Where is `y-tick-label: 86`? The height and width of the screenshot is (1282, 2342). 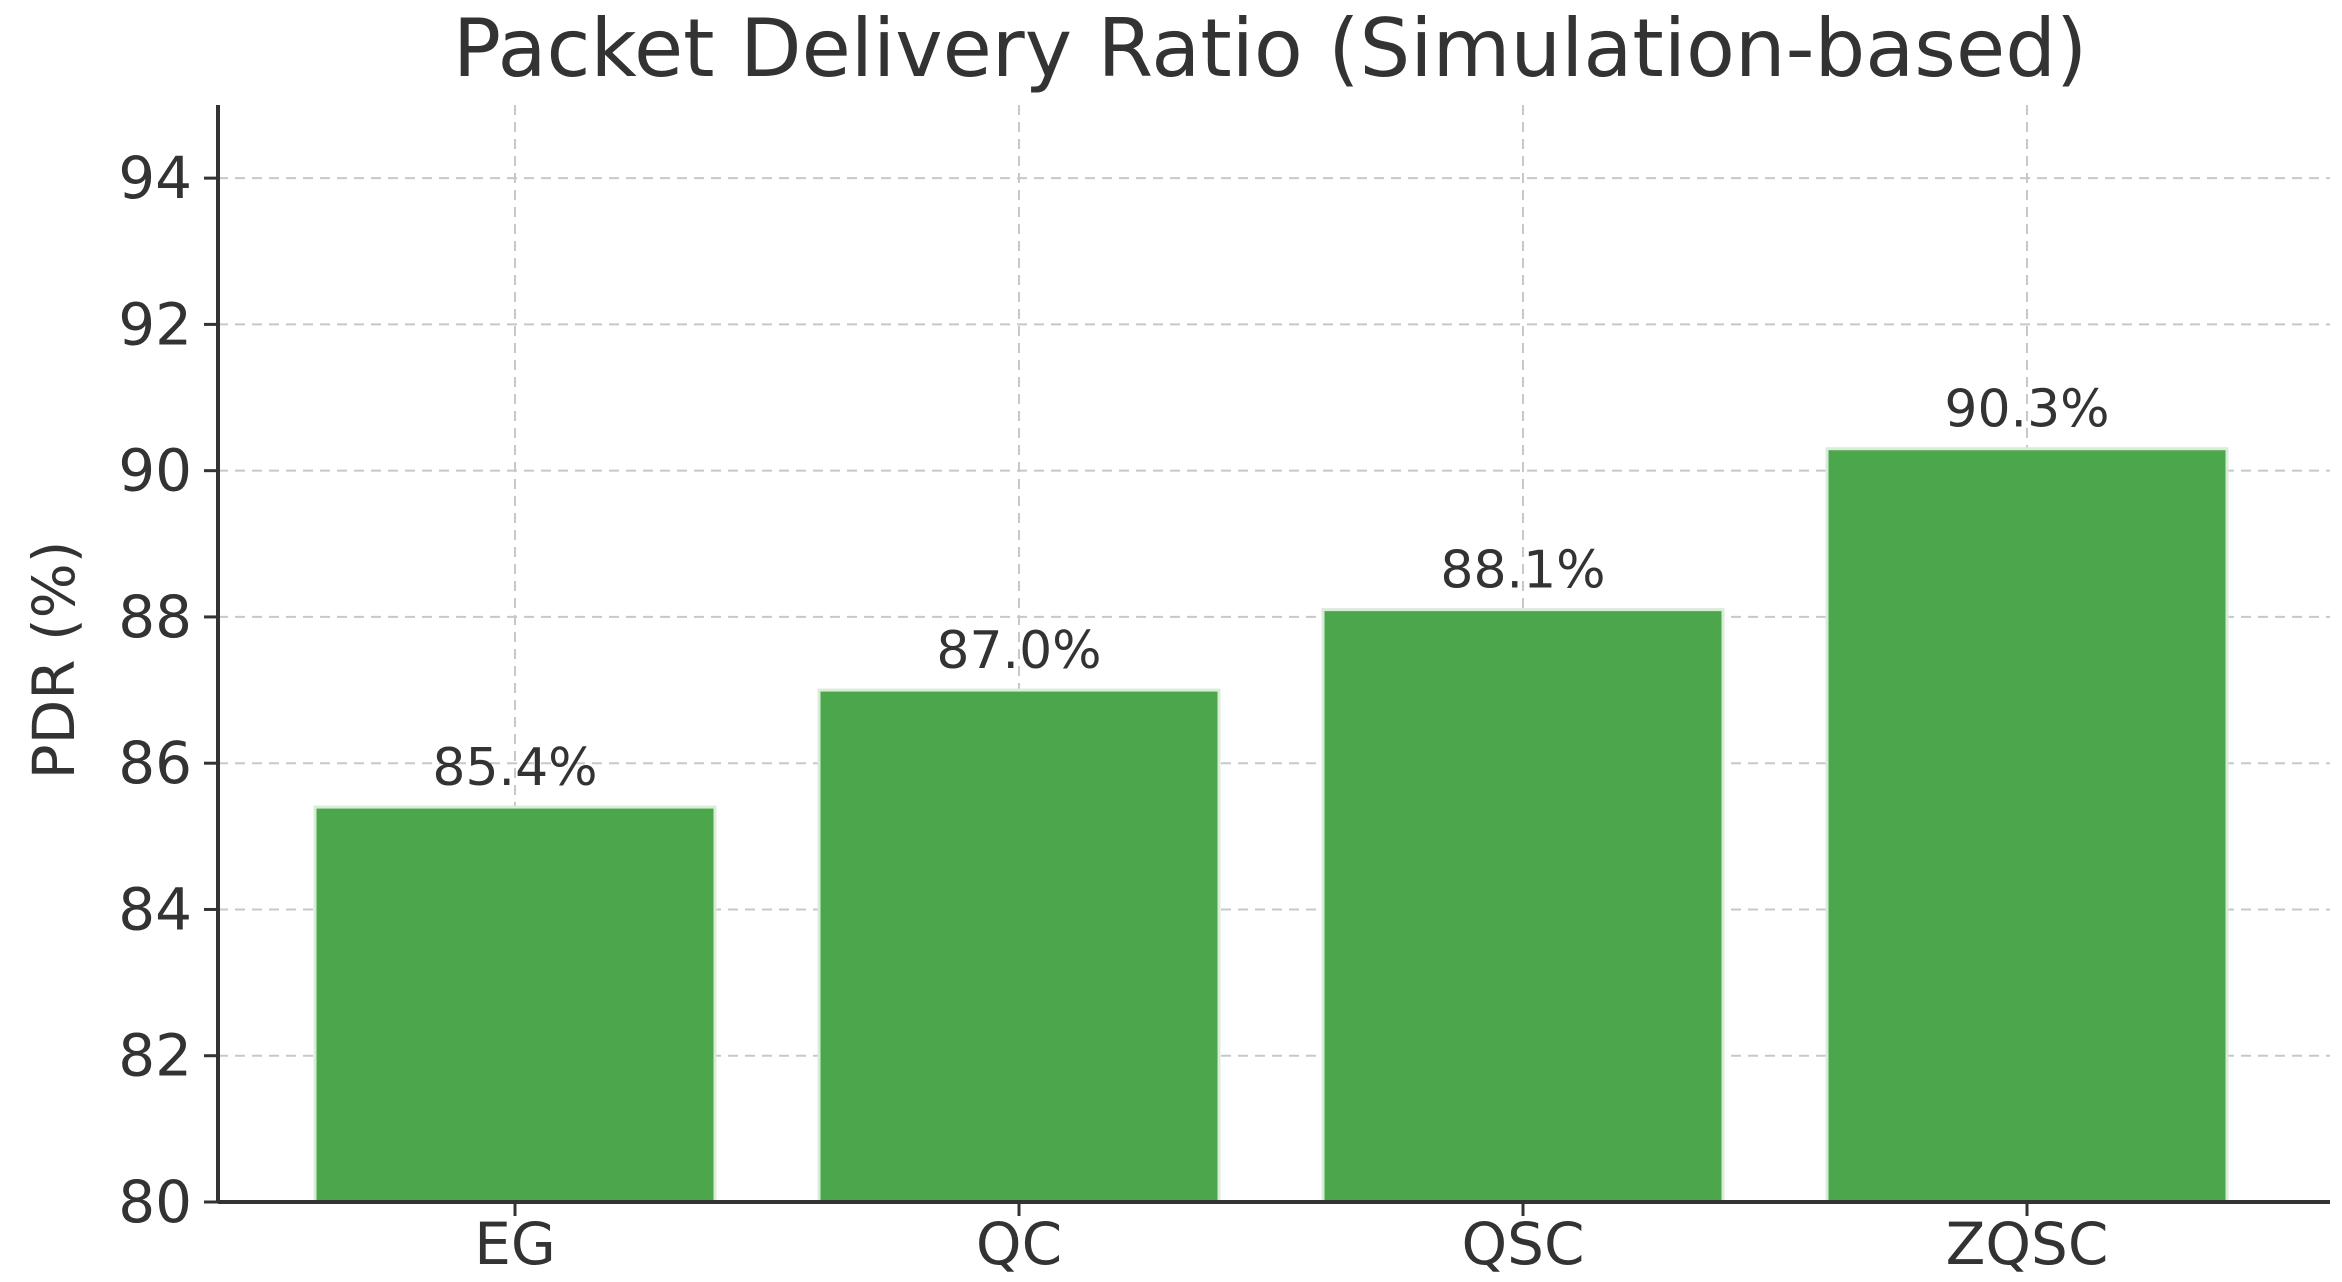 y-tick-label: 86 is located at coordinates (155, 763).